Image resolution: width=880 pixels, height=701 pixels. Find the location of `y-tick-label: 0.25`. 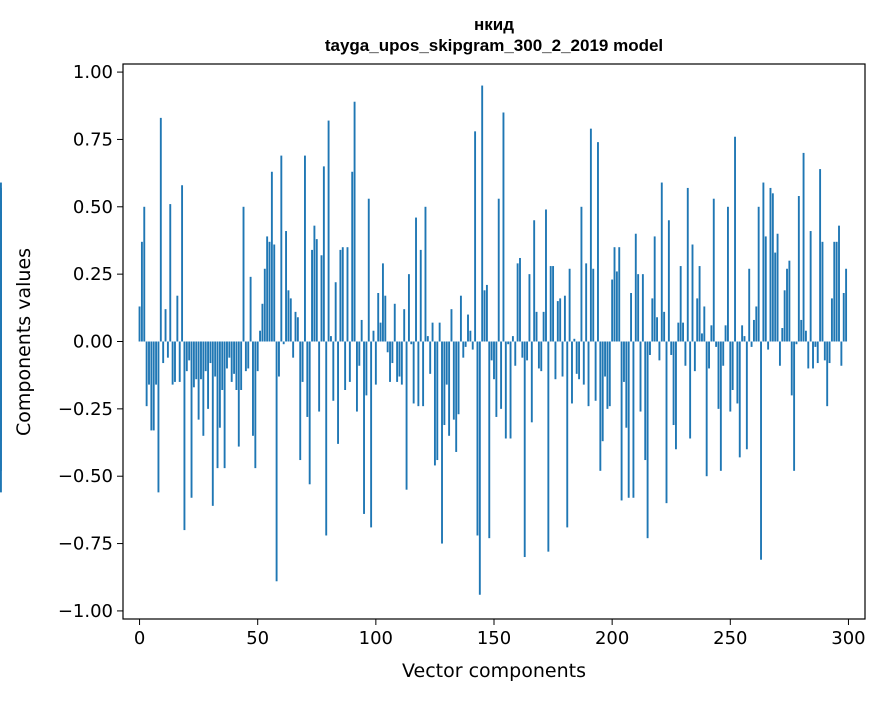

y-tick-label: 0.25 is located at coordinates (93, 274).